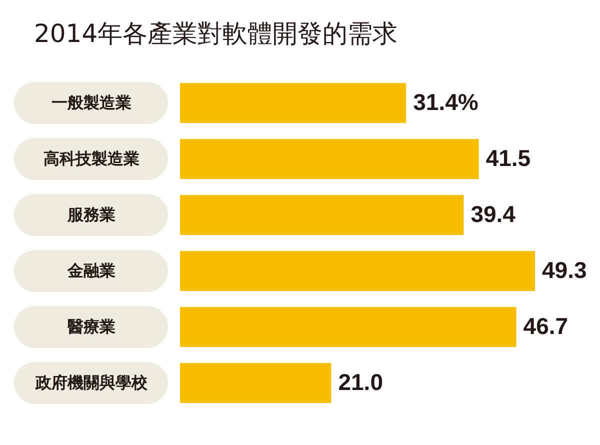 The width and height of the screenshot is (600, 445). I want to click on y-tick-label: 服務業, so click(91, 214).